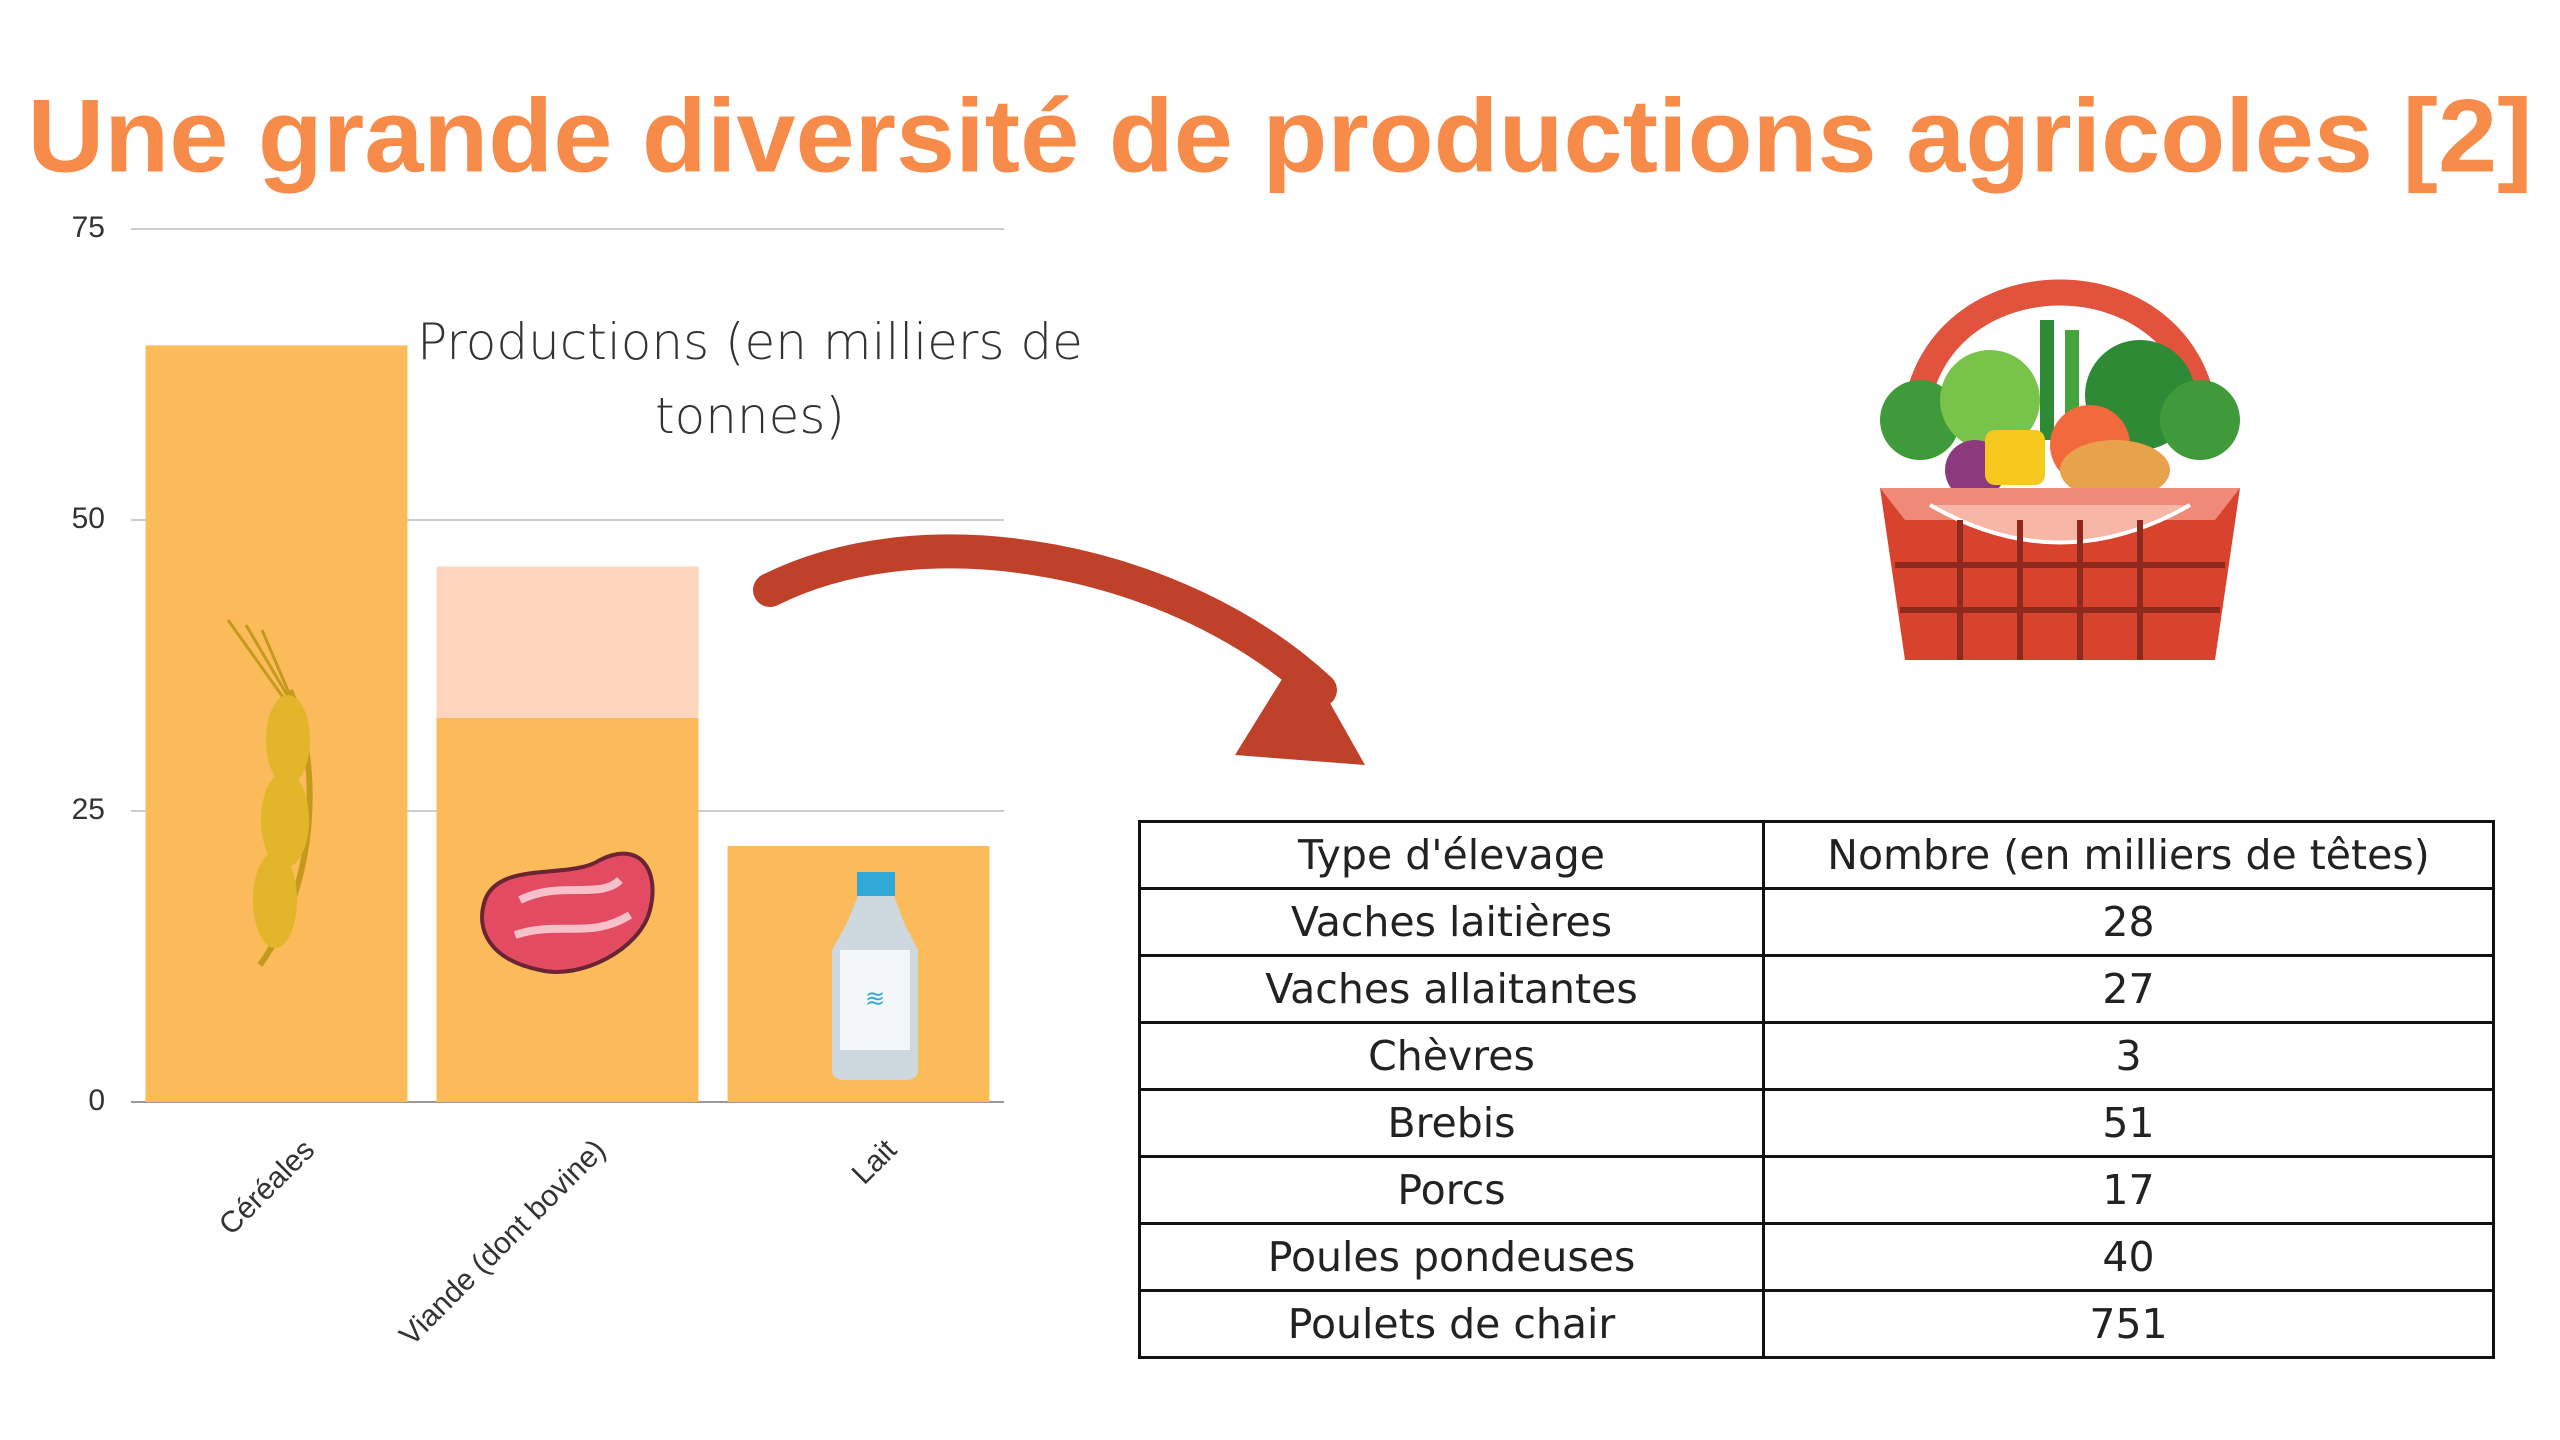 This screenshot has height=1440, width=2560. I want to click on y-tick-label: 25, so click(88, 809).